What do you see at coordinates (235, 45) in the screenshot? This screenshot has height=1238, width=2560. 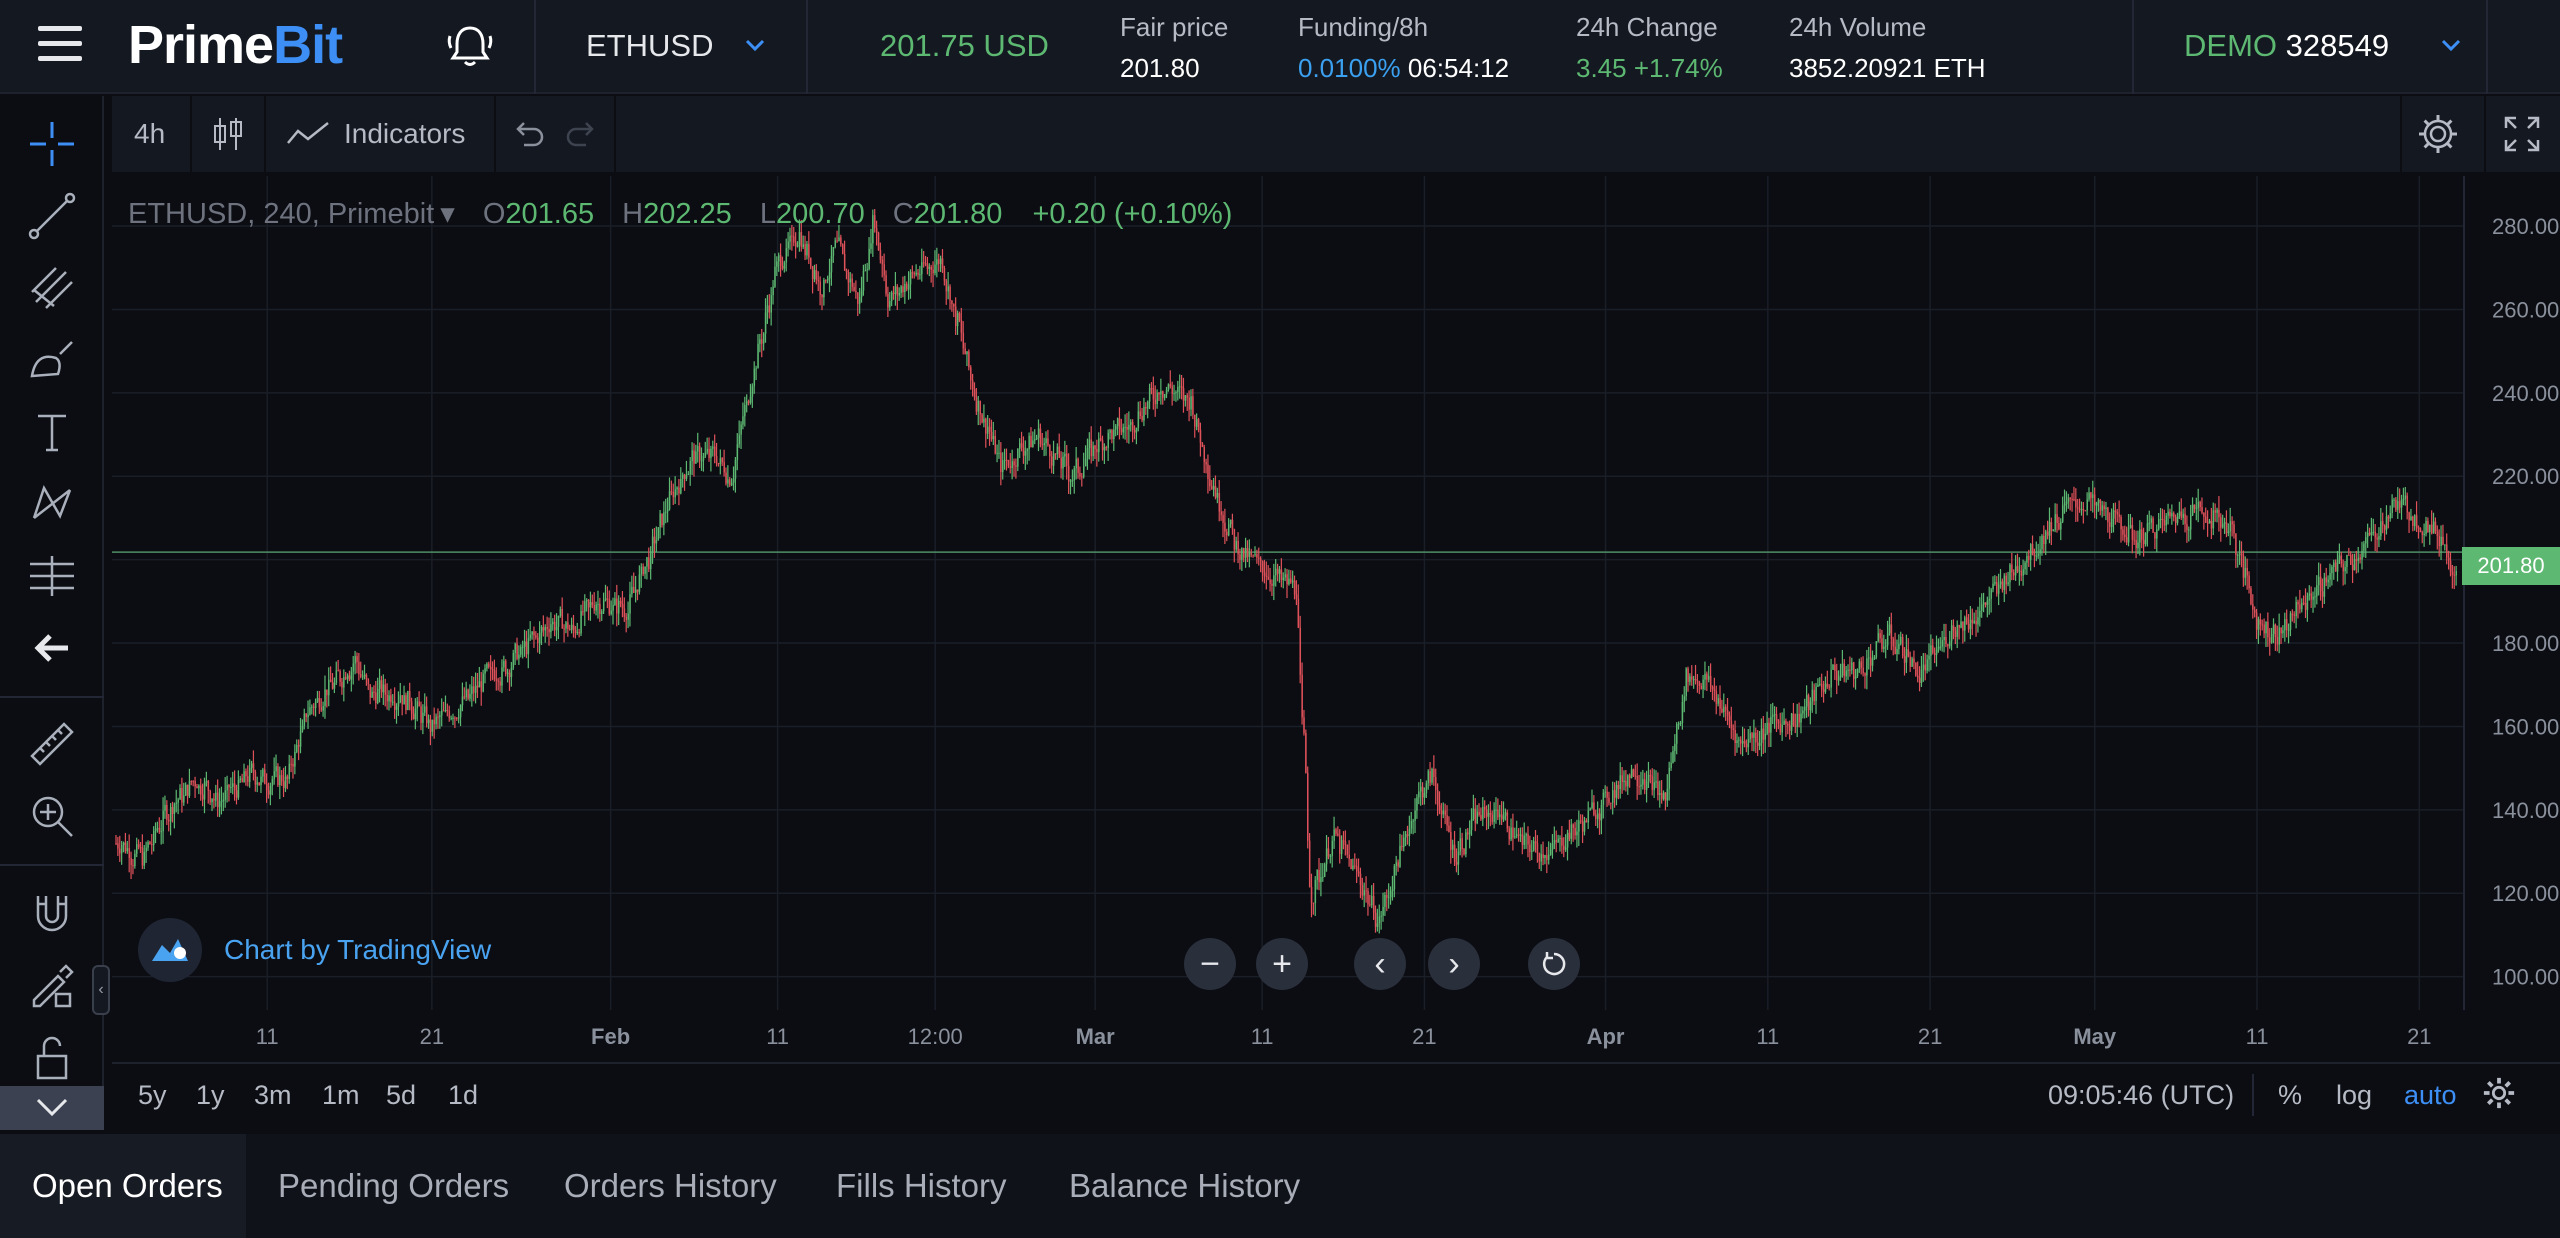 I see `brand-logo: PrimeBit` at bounding box center [235, 45].